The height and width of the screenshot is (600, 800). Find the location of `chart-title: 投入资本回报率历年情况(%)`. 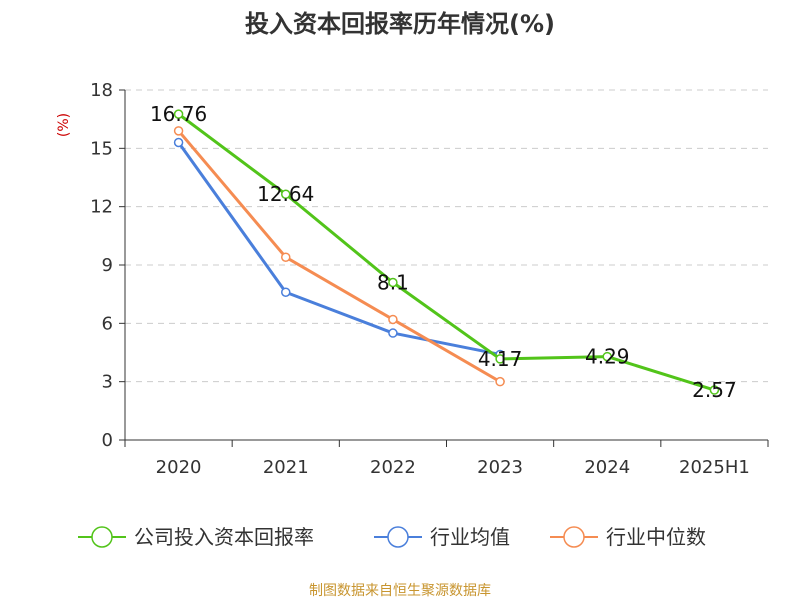

chart-title: 投入资本回报率历年情况(%) is located at coordinates (400, 24).